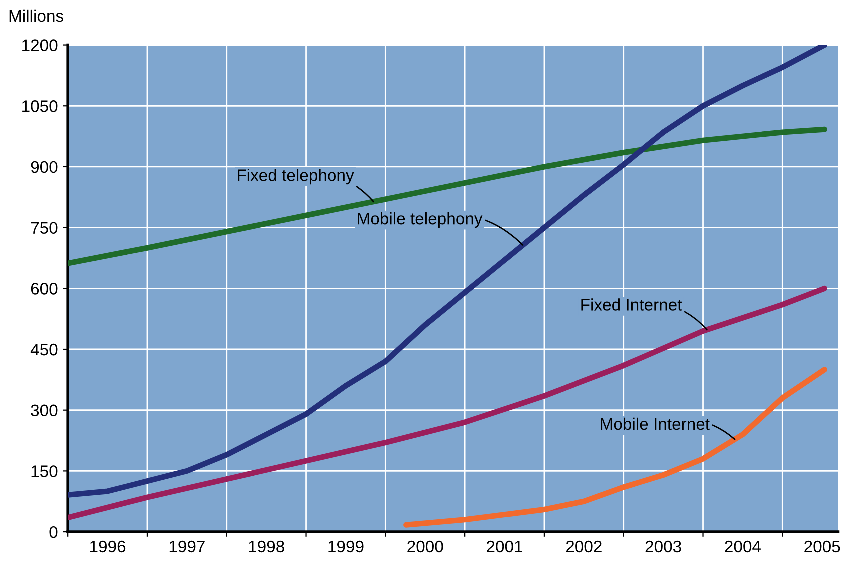  What do you see at coordinates (40, 46) in the screenshot?
I see `y-tick-label: 1200` at bounding box center [40, 46].